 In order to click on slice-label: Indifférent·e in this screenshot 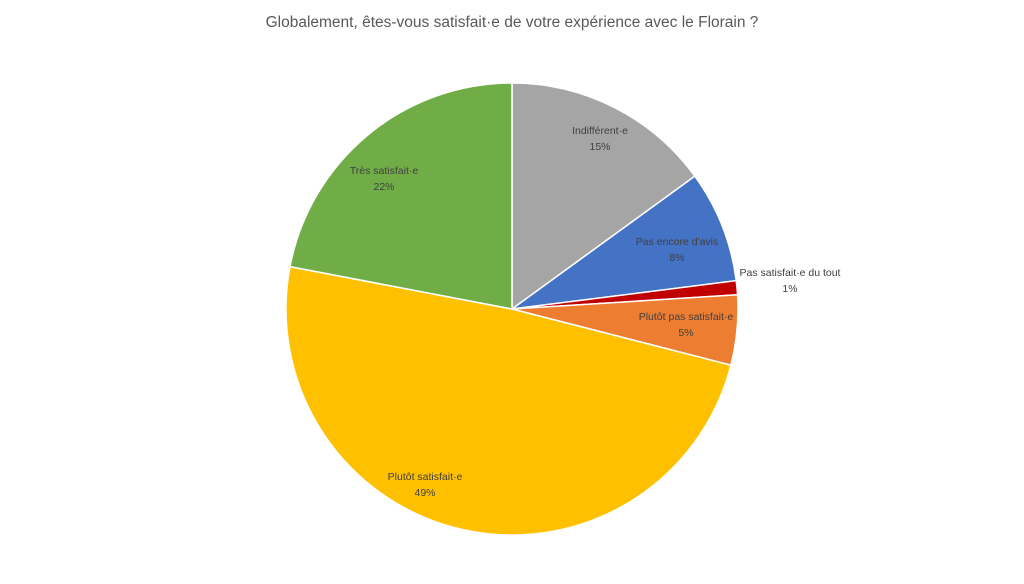, I will do `click(600, 131)`.